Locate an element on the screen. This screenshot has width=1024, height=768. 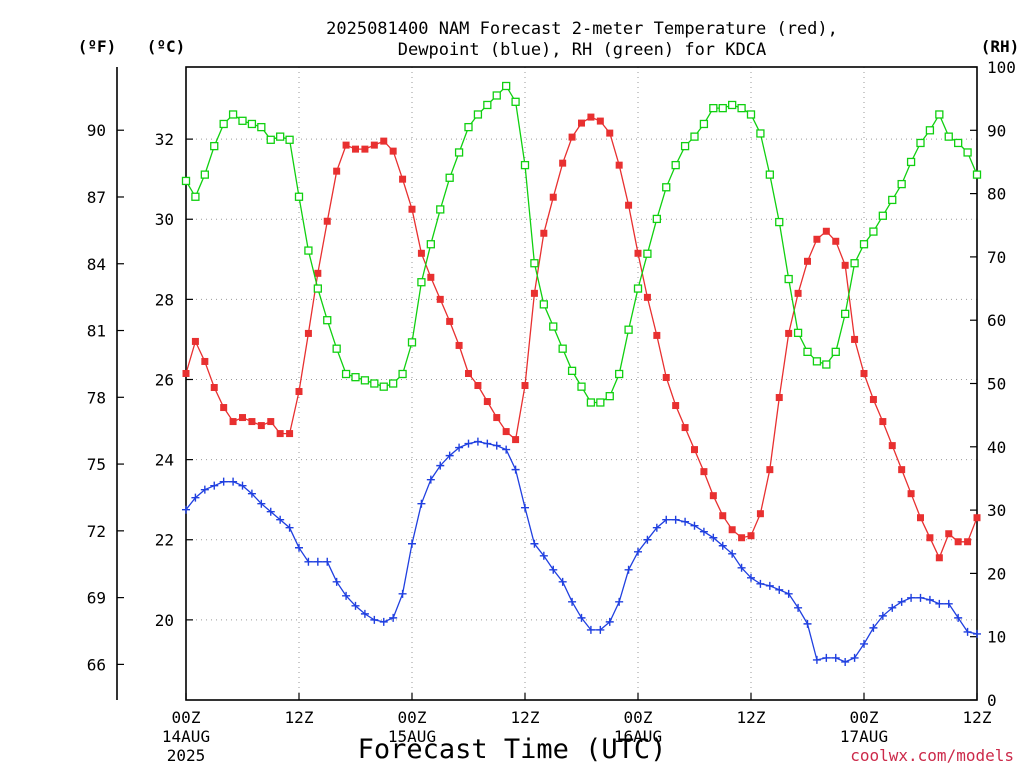
fahrenheit-tick-label: 66 is located at coordinates (96, 664).